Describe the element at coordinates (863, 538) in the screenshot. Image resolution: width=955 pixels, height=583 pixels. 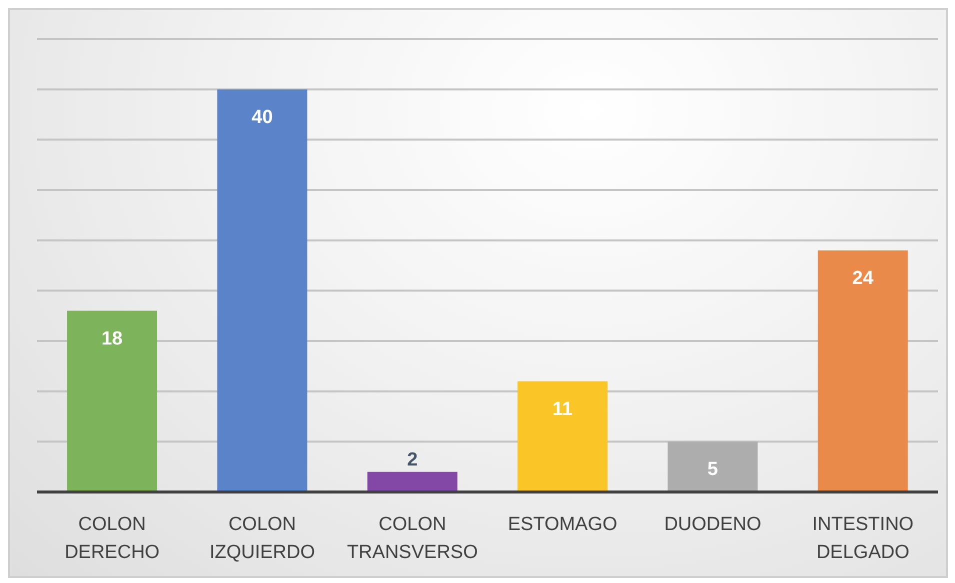
I see `x-tick-label: INTESTINO DELGADO` at that location.